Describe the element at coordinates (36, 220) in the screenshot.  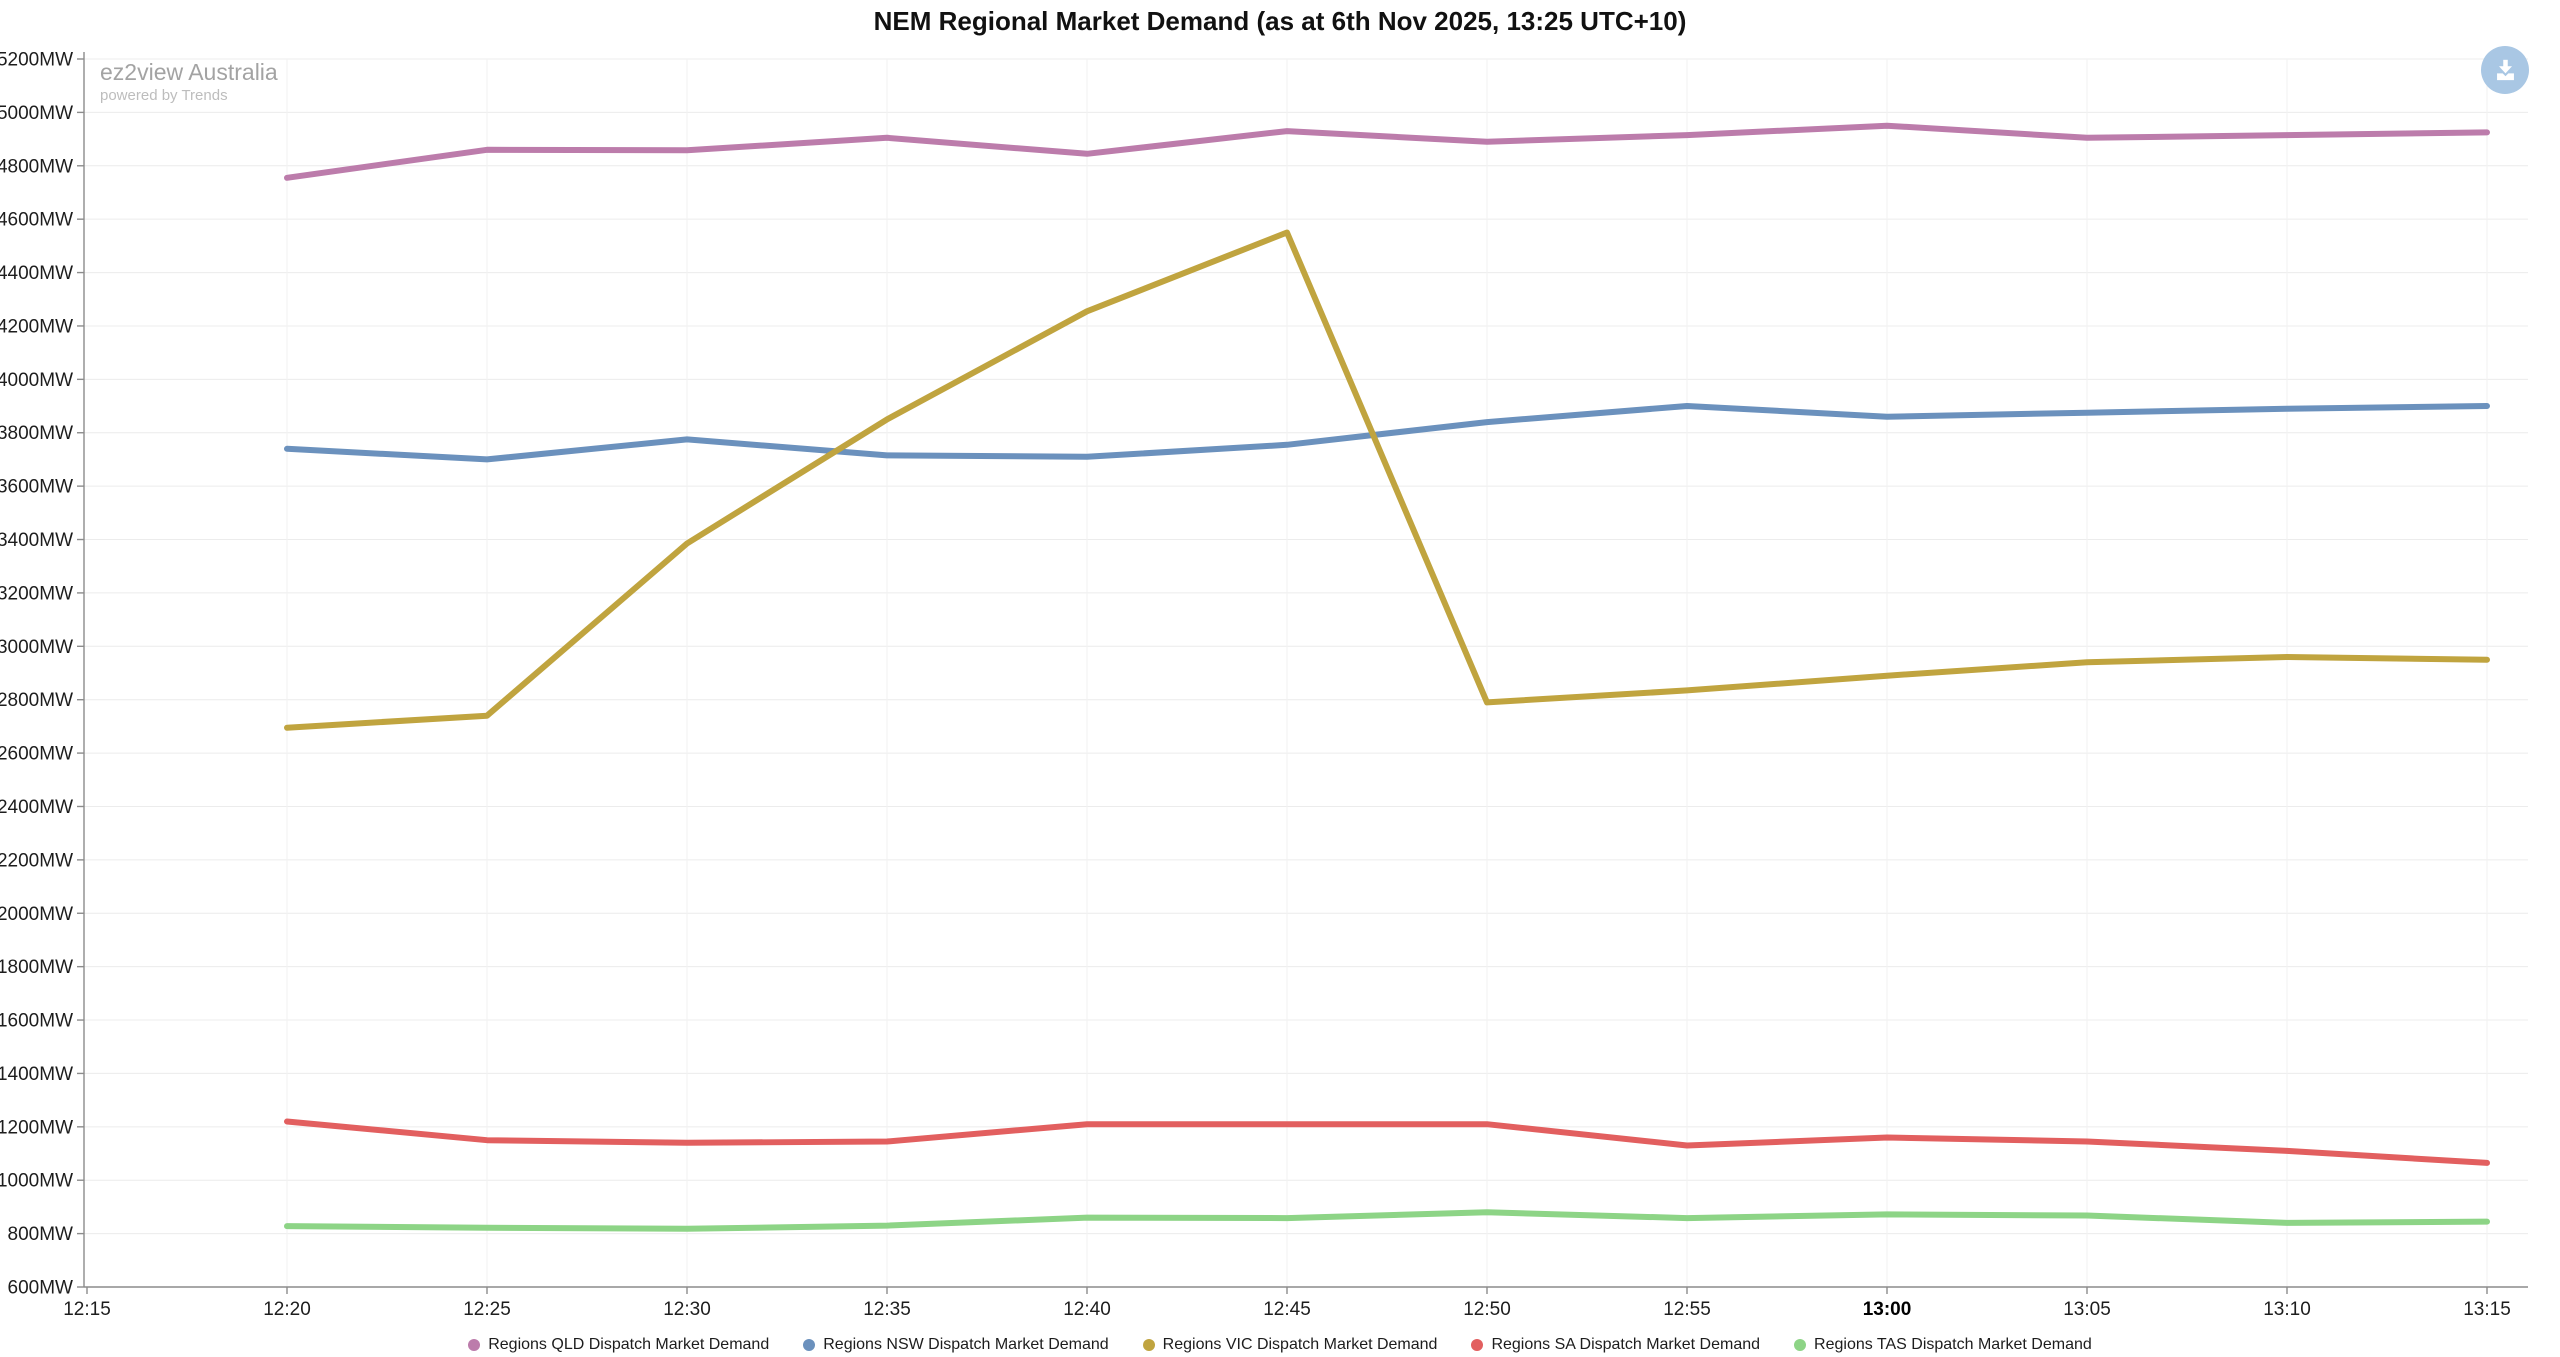
I see `y-axis-label: 4600MW` at that location.